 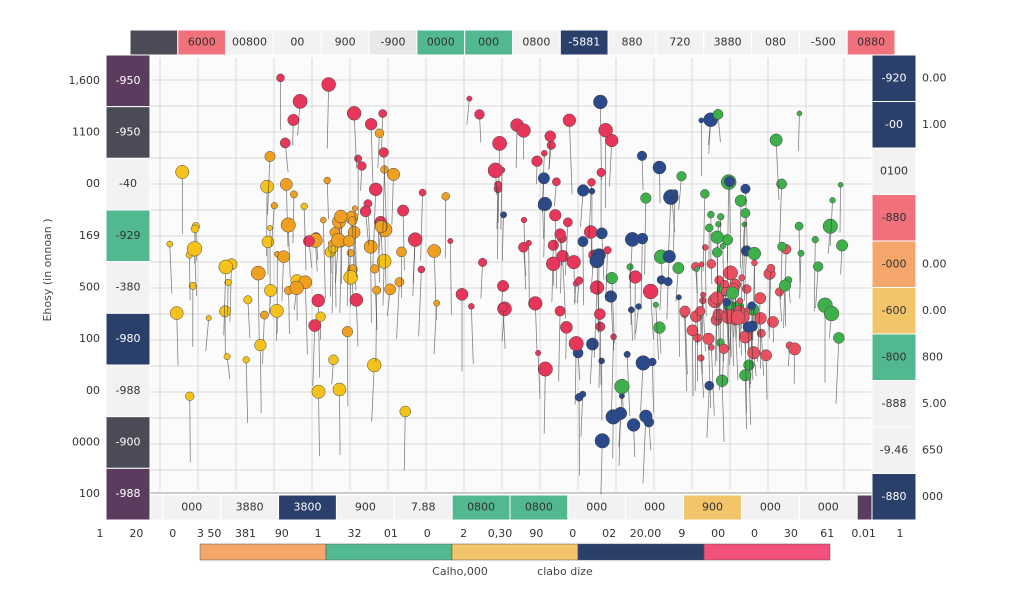 I want to click on x-tick-label: 61, so click(x=827, y=533).